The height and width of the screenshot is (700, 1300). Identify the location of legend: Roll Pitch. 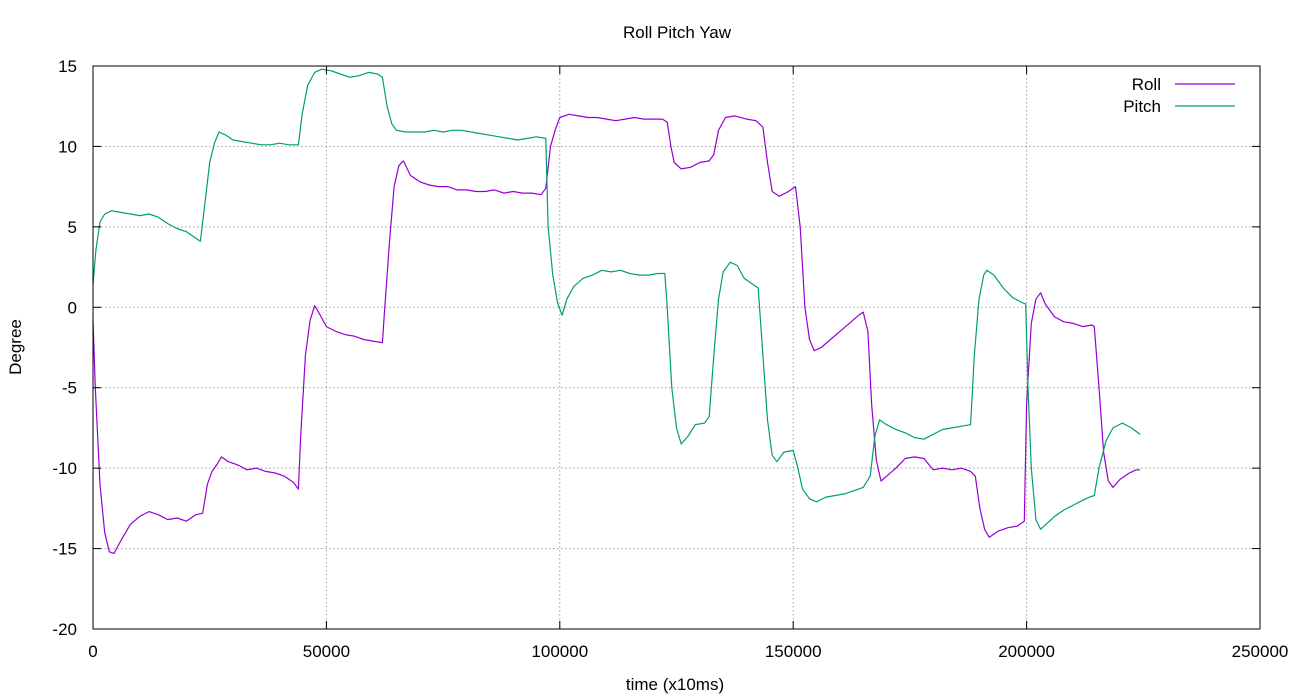
(1179, 95).